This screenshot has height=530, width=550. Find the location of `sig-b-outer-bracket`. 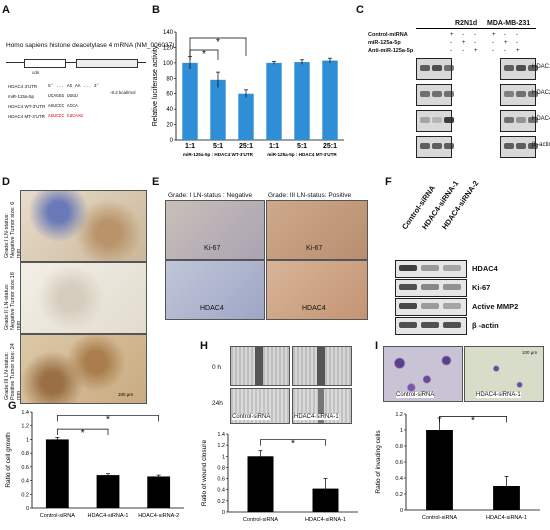

sig-b-outer-bracket is located at coordinates (218, 46).